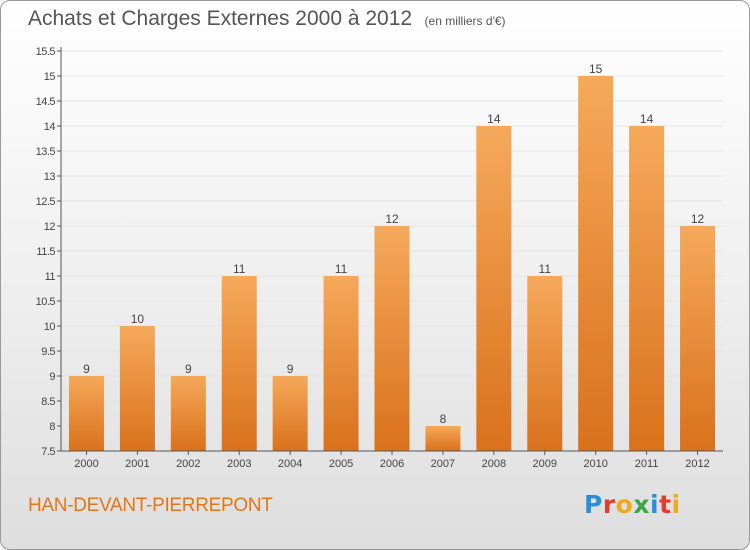 The image size is (750, 550). I want to click on y-tick-label: 11.5, so click(45, 252).